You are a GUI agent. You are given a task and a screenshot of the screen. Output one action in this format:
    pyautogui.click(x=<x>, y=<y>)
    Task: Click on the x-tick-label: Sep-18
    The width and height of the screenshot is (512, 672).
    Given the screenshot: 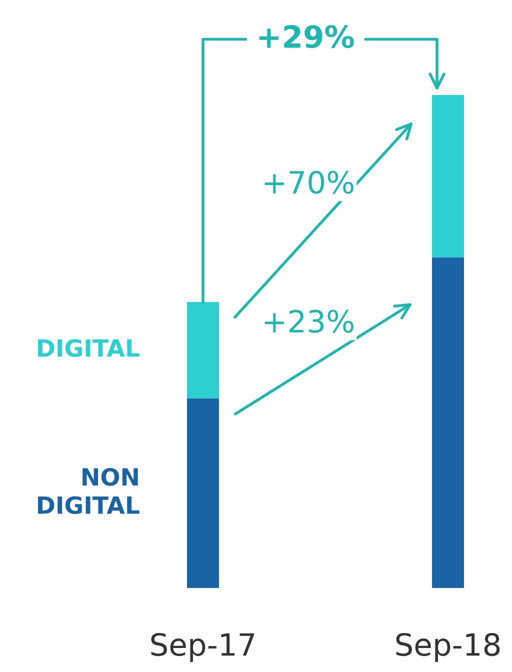 What is the action you would take?
    pyautogui.click(x=448, y=647)
    